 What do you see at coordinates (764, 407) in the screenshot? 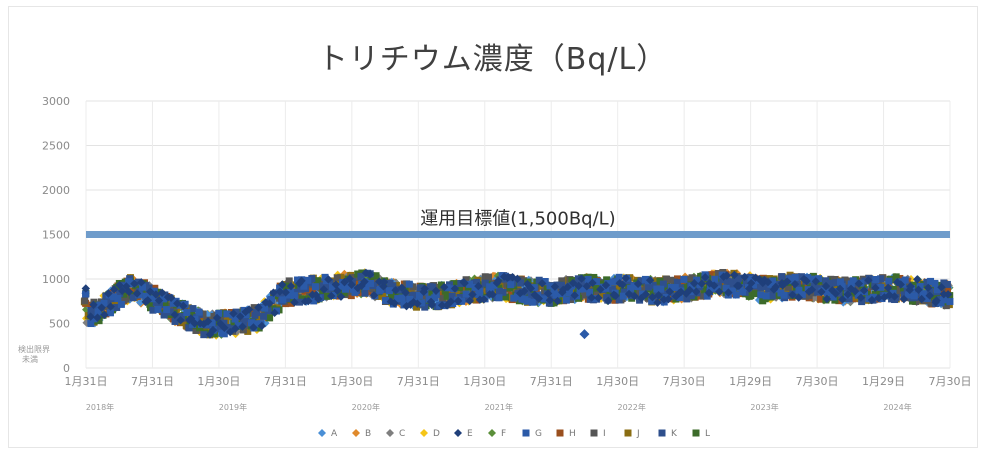
I see `year-label: 2023年` at bounding box center [764, 407].